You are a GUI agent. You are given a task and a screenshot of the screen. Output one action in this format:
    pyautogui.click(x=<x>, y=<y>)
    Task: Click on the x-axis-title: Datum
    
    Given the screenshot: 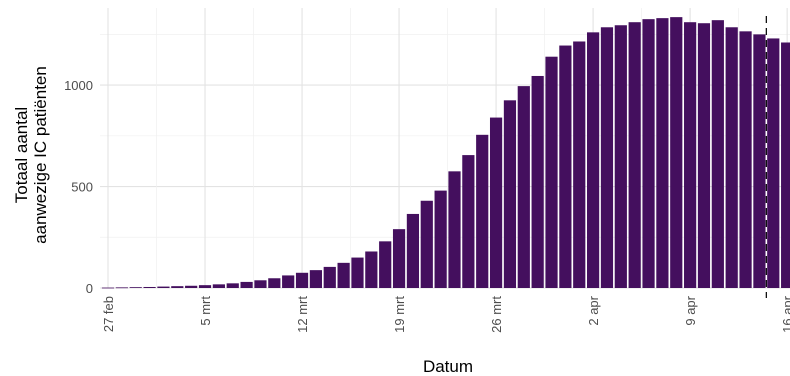 What is the action you would take?
    pyautogui.click(x=448, y=366)
    